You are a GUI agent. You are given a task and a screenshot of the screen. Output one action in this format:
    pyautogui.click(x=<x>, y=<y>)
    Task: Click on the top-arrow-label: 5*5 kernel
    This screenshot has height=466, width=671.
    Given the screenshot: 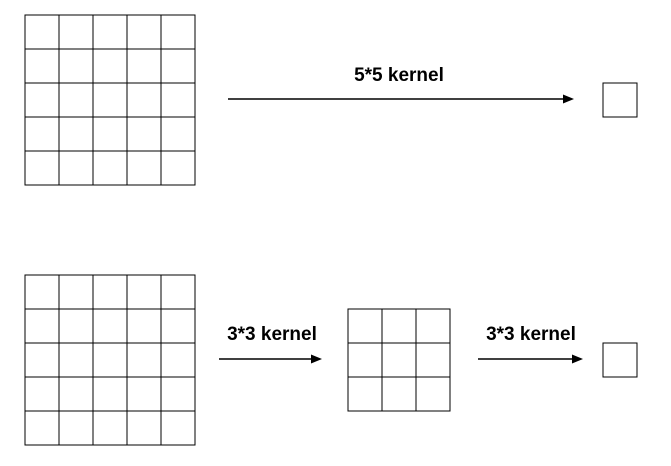 What is the action you would take?
    pyautogui.click(x=399, y=75)
    